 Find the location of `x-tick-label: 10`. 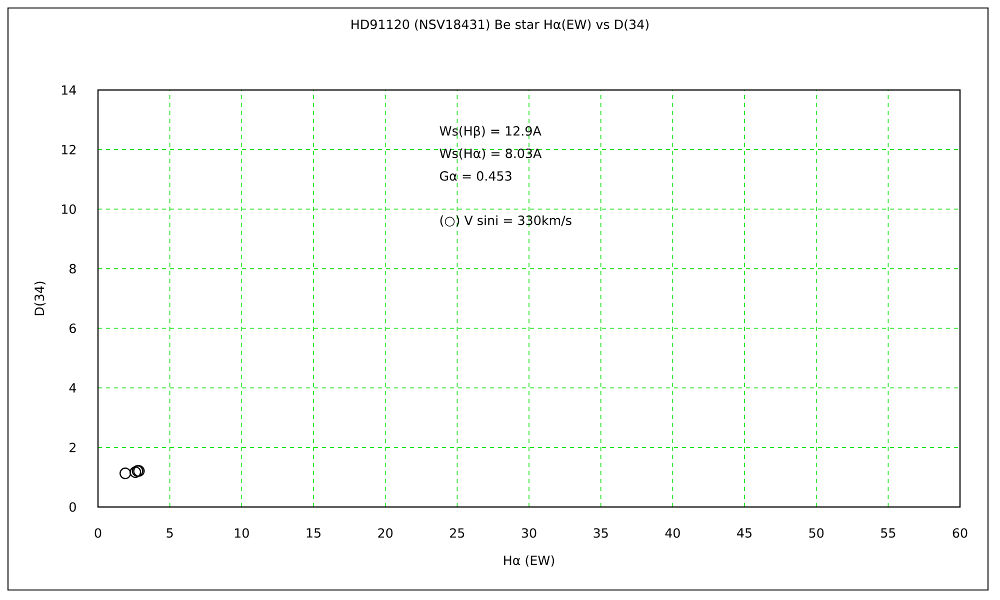

x-tick-label: 10 is located at coordinates (242, 533).